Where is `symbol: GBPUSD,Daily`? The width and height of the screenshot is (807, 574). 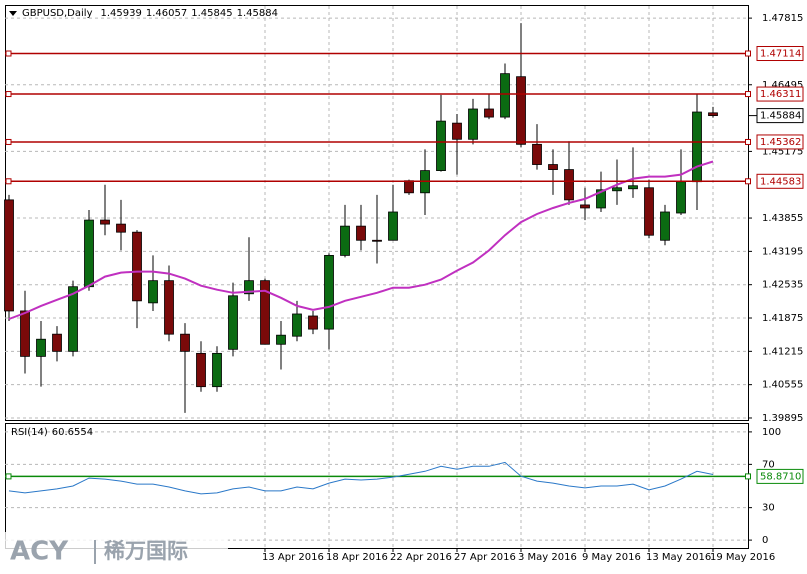 symbol: GBPUSD,Daily is located at coordinates (57, 13).